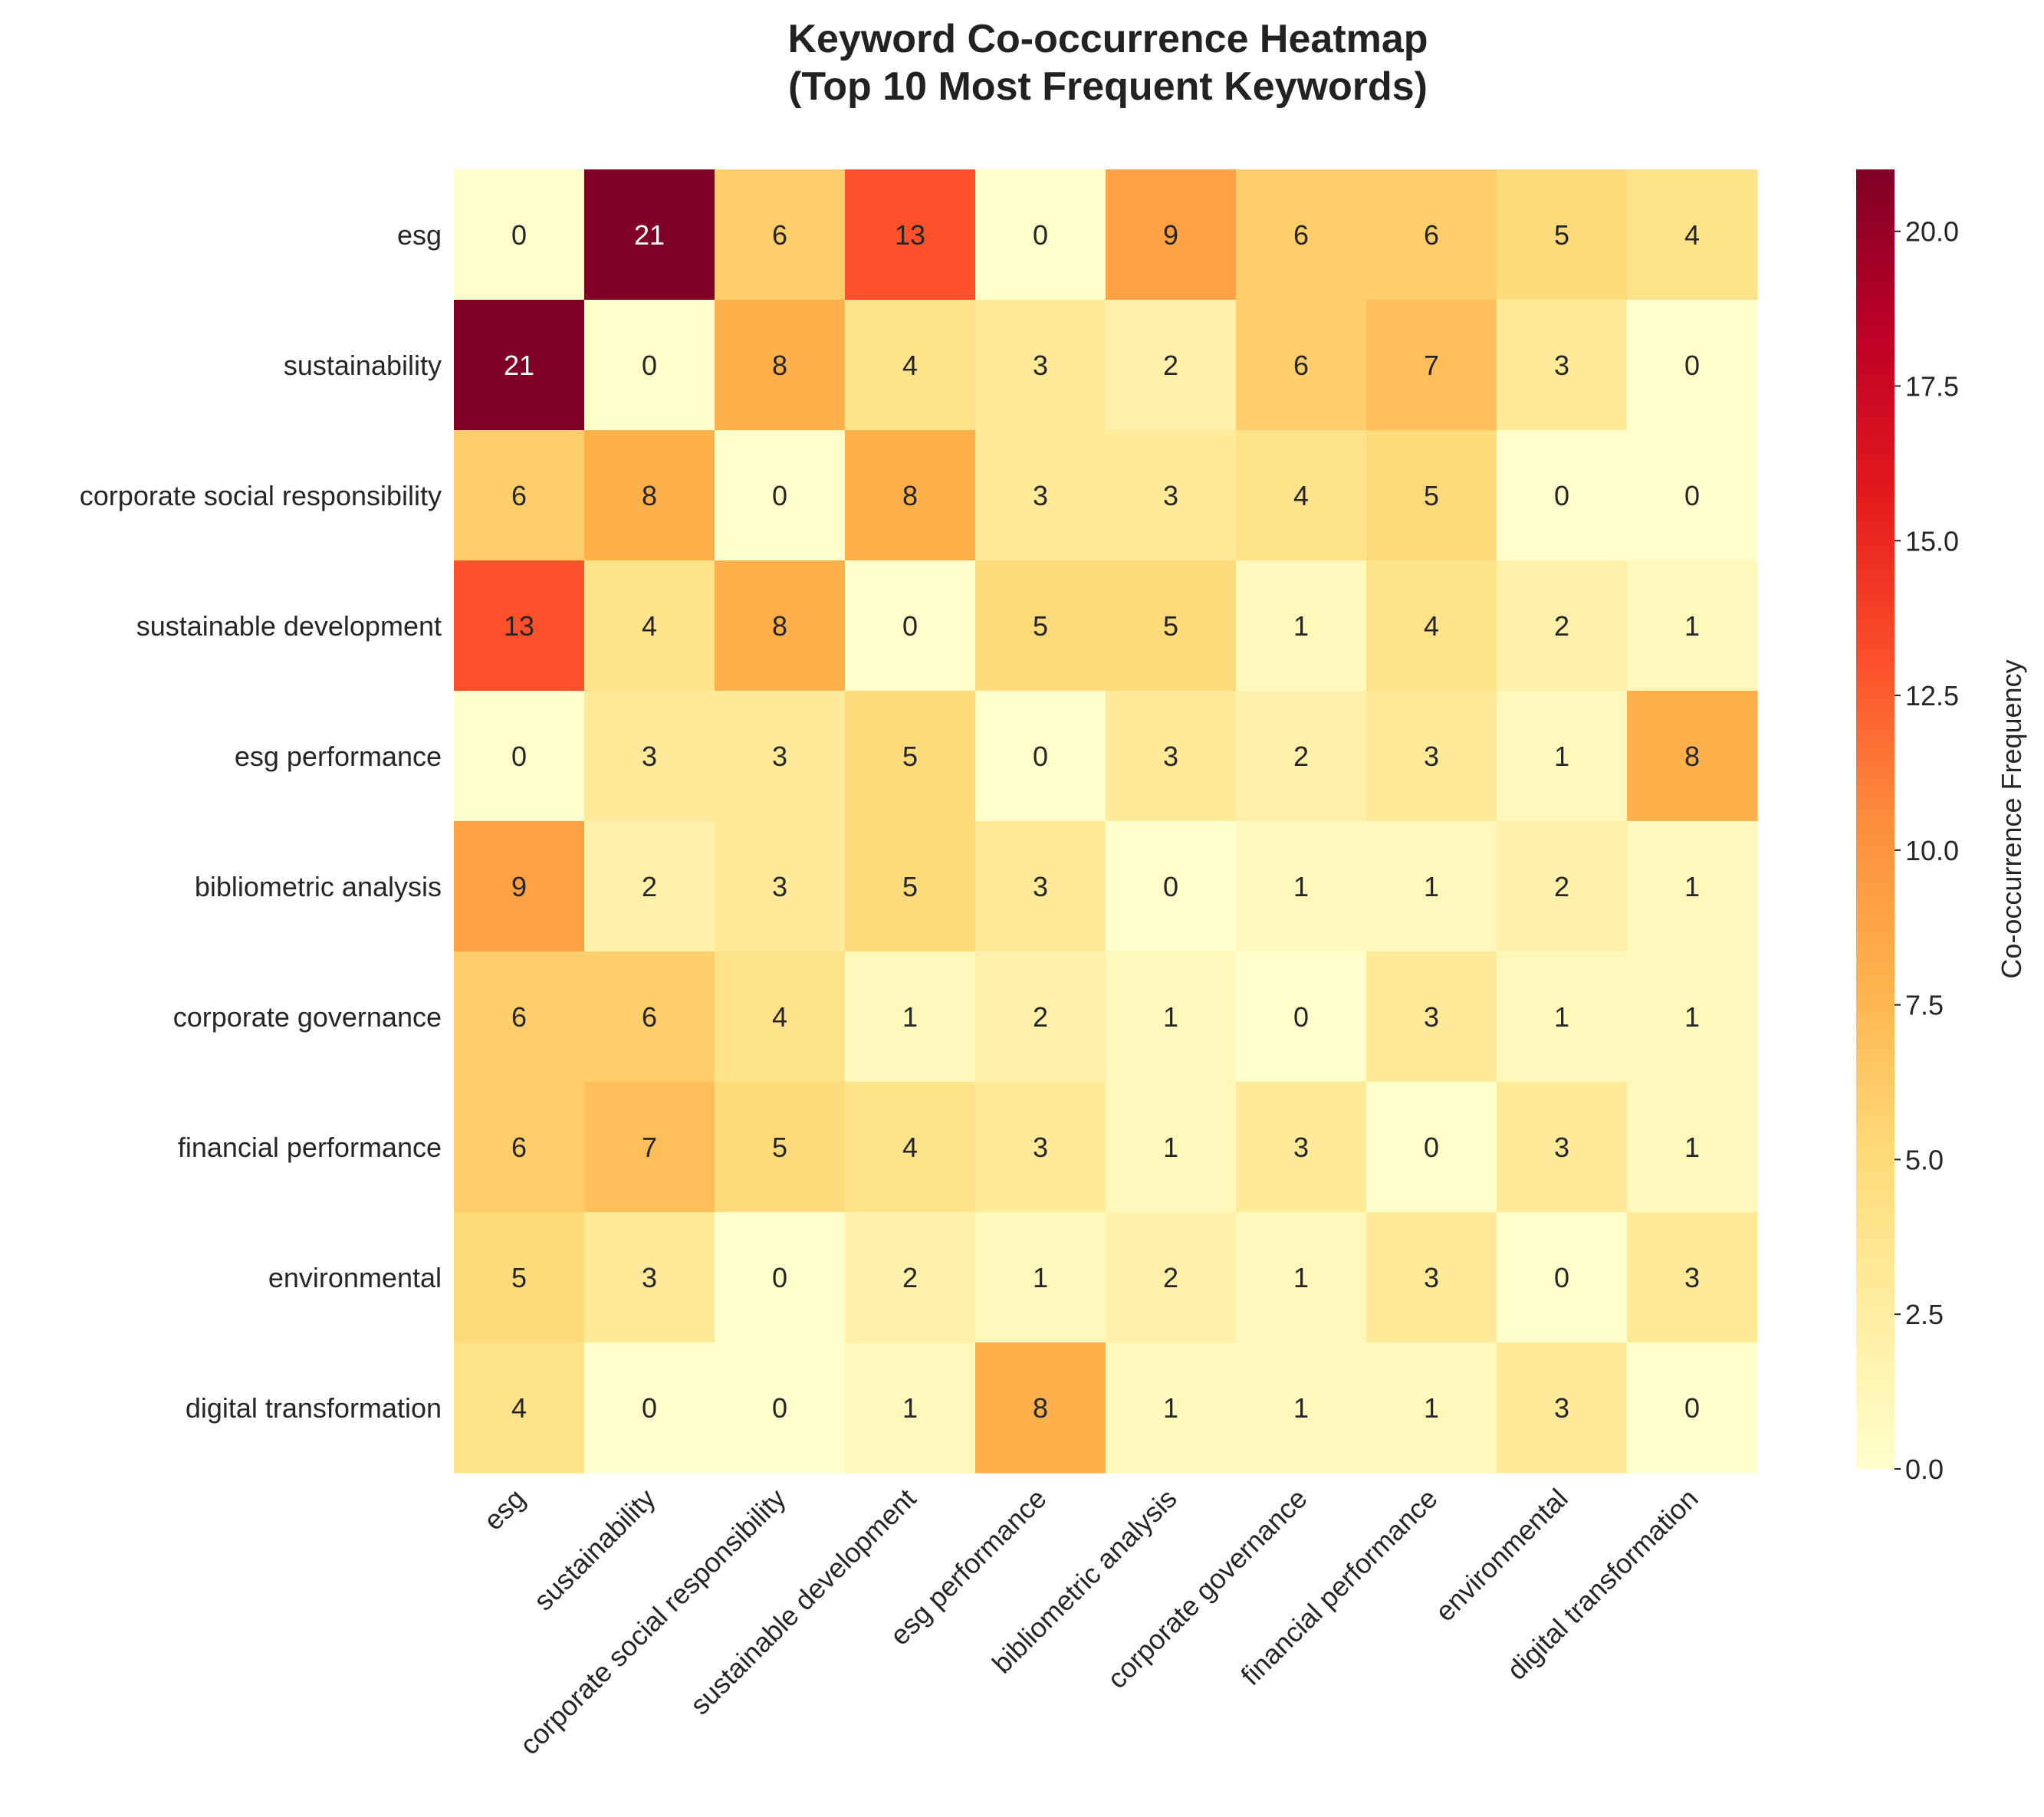  What do you see at coordinates (307, 1017) in the screenshot?
I see `y-tick-label: corporate governance` at bounding box center [307, 1017].